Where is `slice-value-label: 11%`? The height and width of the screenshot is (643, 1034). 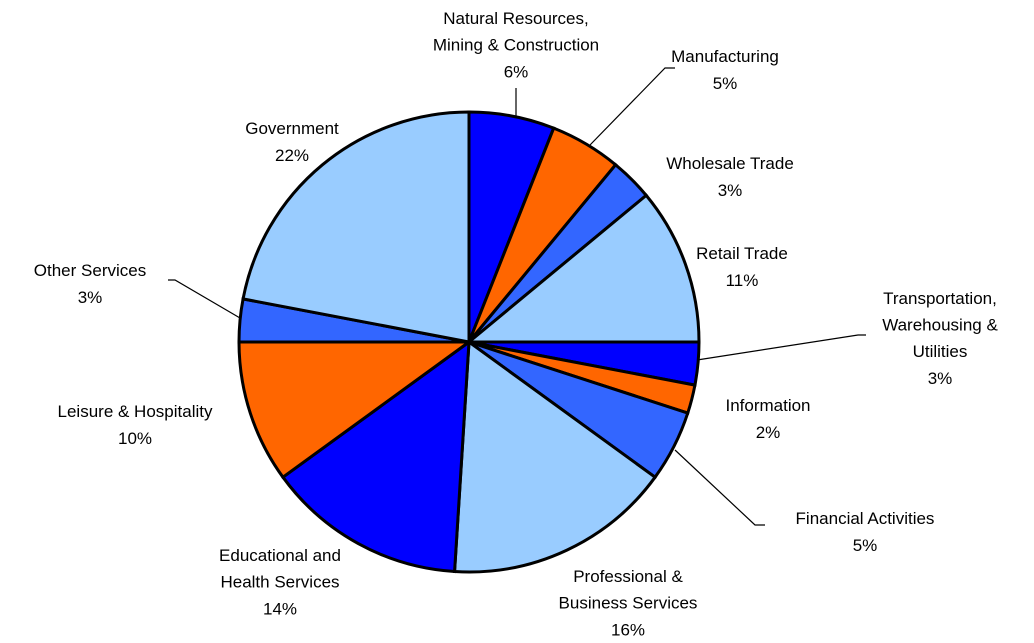 slice-value-label: 11% is located at coordinates (742, 280).